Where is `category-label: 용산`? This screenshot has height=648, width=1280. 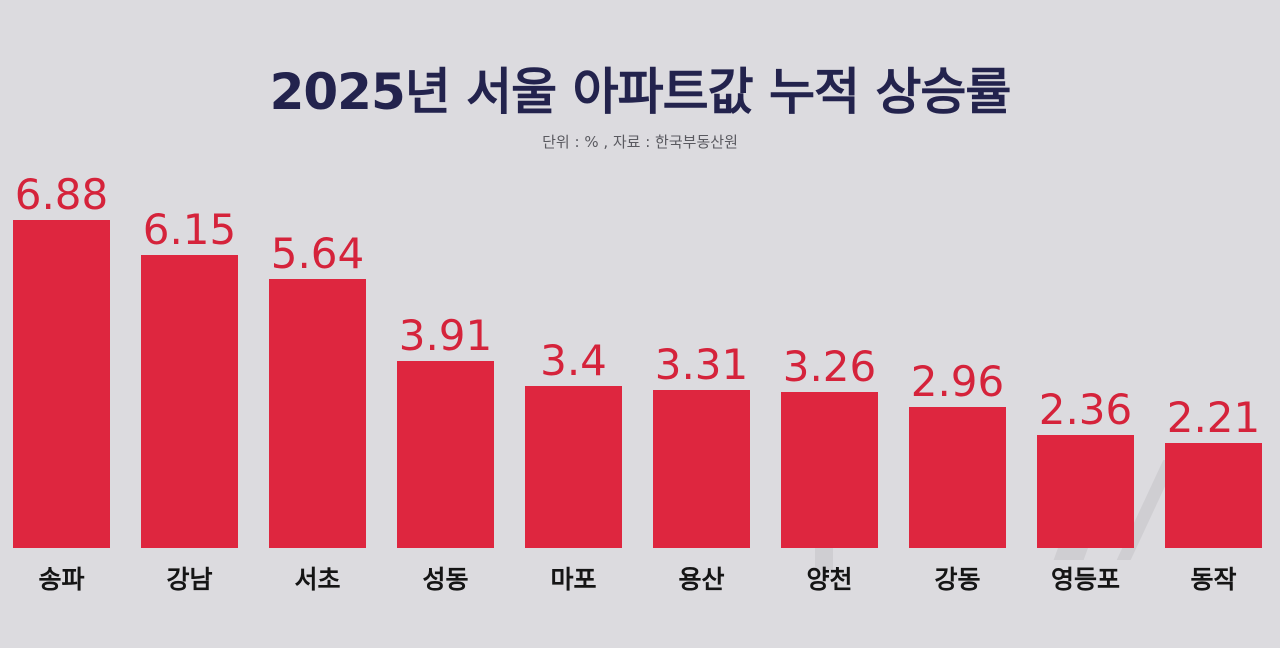 category-label: 용산 is located at coordinates (701, 579).